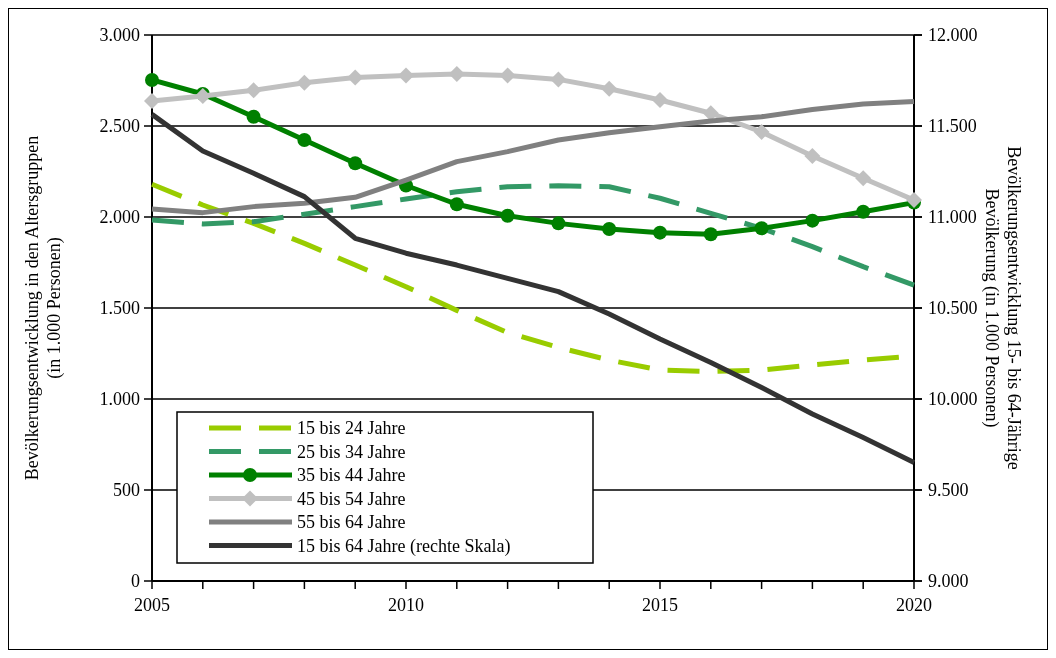  What do you see at coordinates (119, 399) in the screenshot?
I see `y-tick-label: 1.000` at bounding box center [119, 399].